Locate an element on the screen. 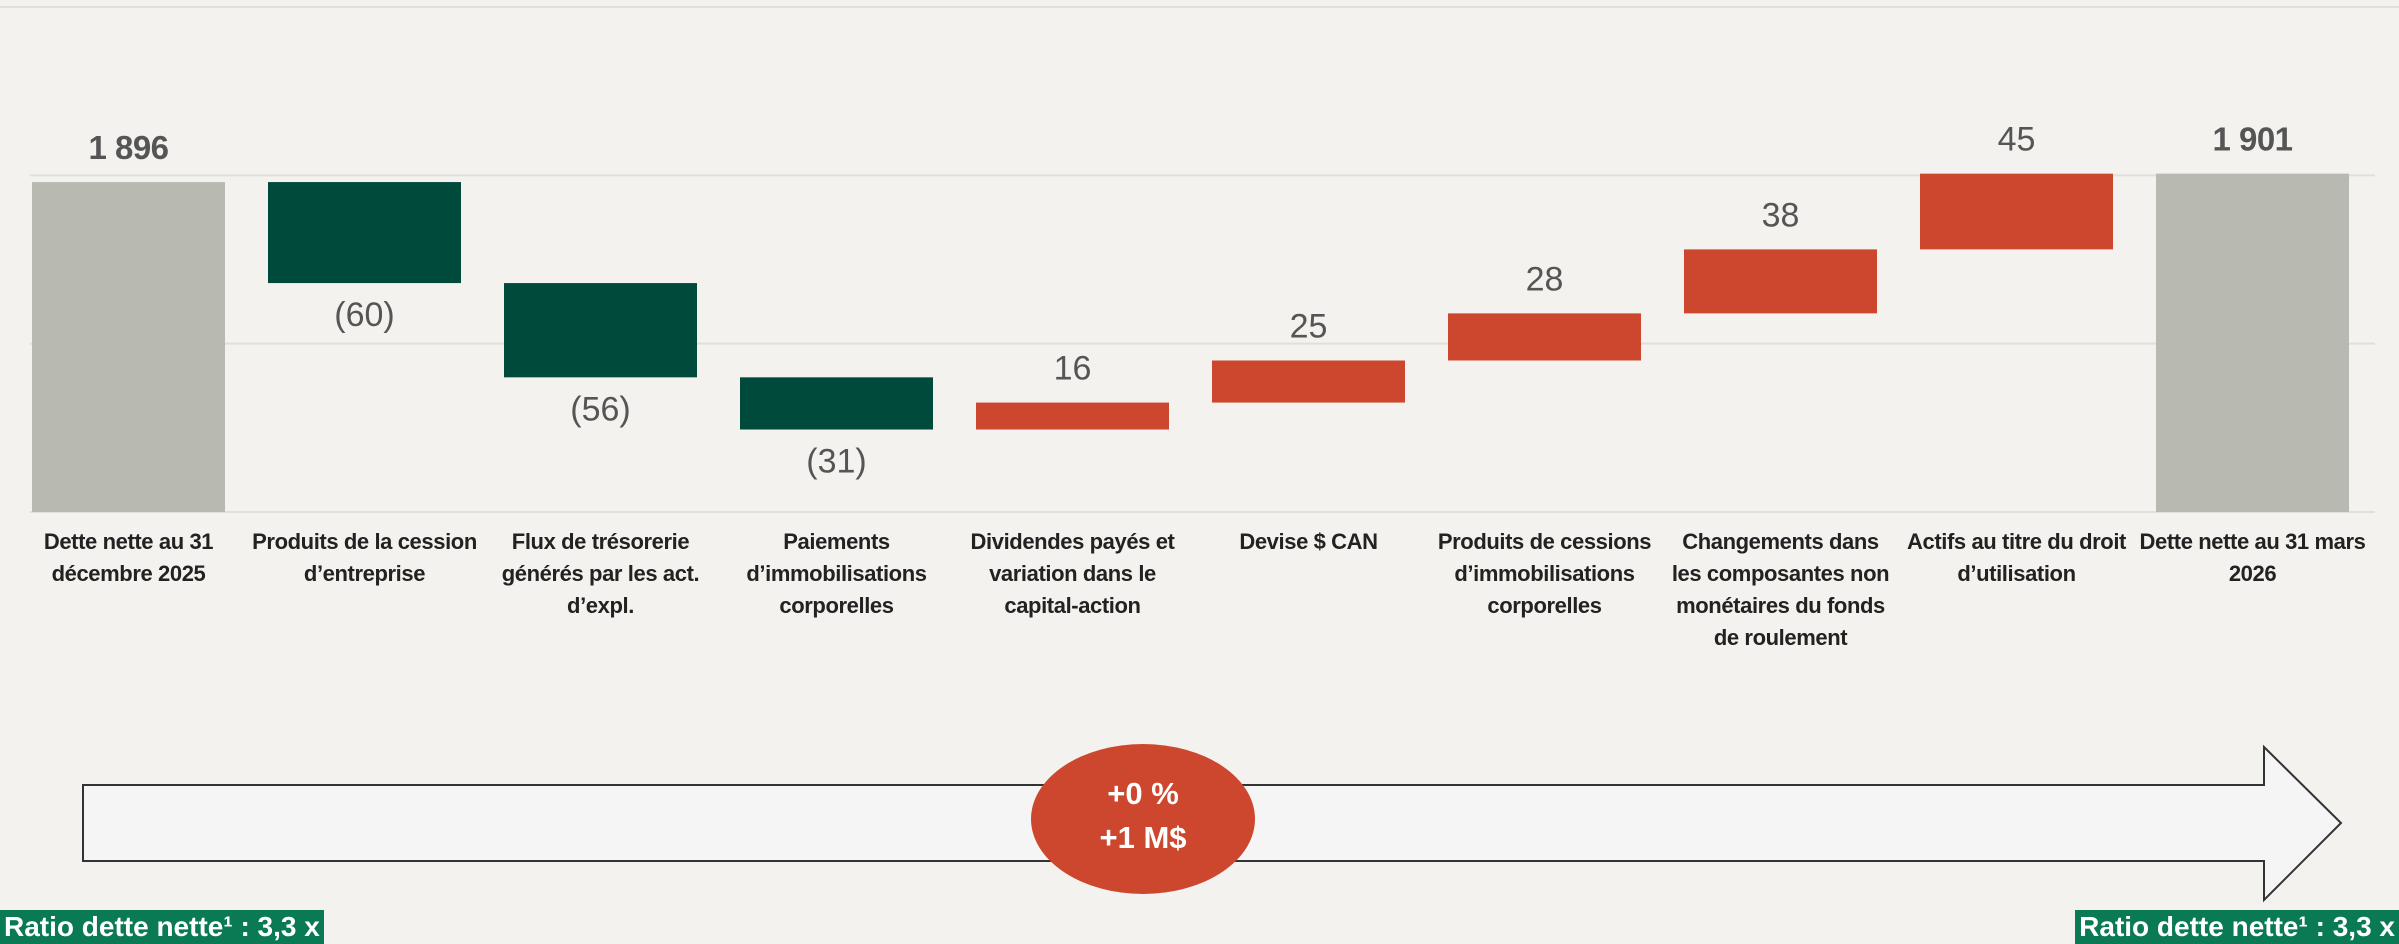  category-label: Produits de la cession d’entreprise is located at coordinates (364, 557).